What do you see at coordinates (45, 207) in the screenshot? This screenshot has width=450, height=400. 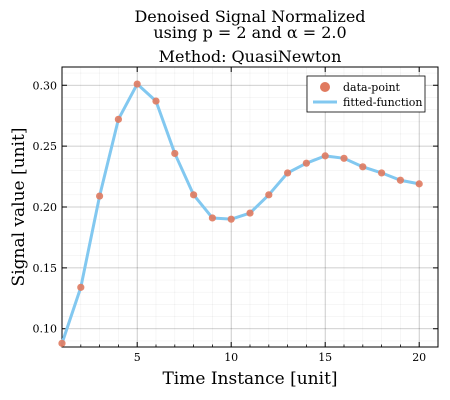 I see `y-tick-label: 0.20` at bounding box center [45, 207].